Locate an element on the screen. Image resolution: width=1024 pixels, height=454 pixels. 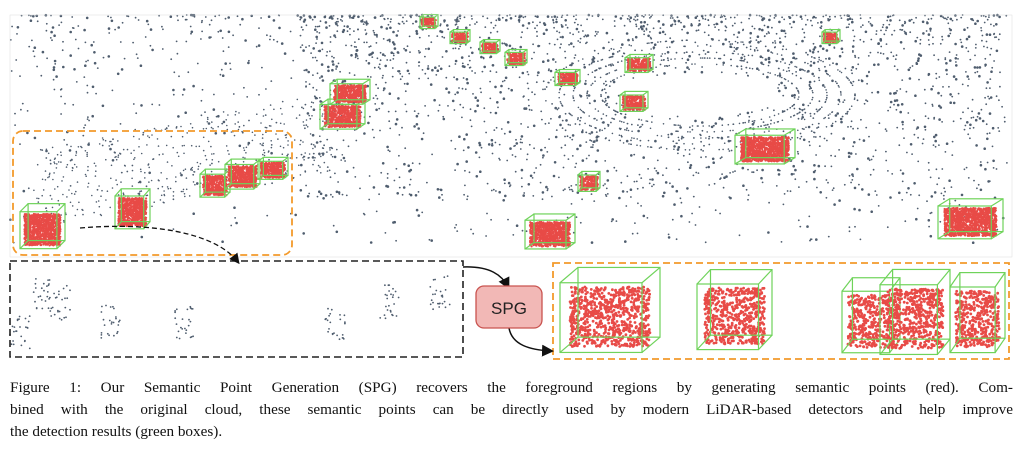
zoom-arrow is located at coordinates (159, 245).